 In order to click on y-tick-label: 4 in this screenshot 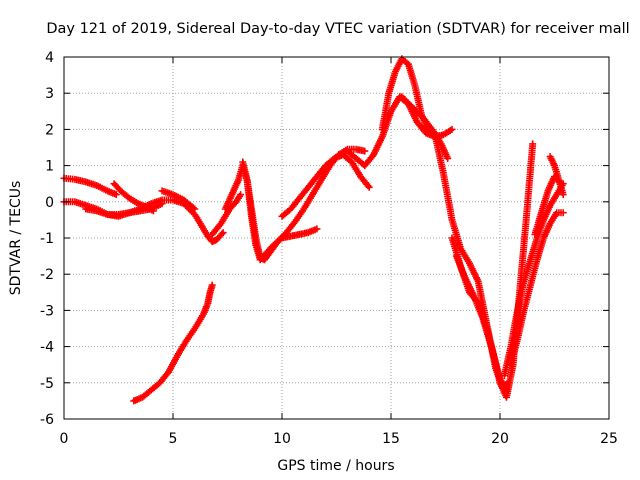, I will do `click(49, 58)`.